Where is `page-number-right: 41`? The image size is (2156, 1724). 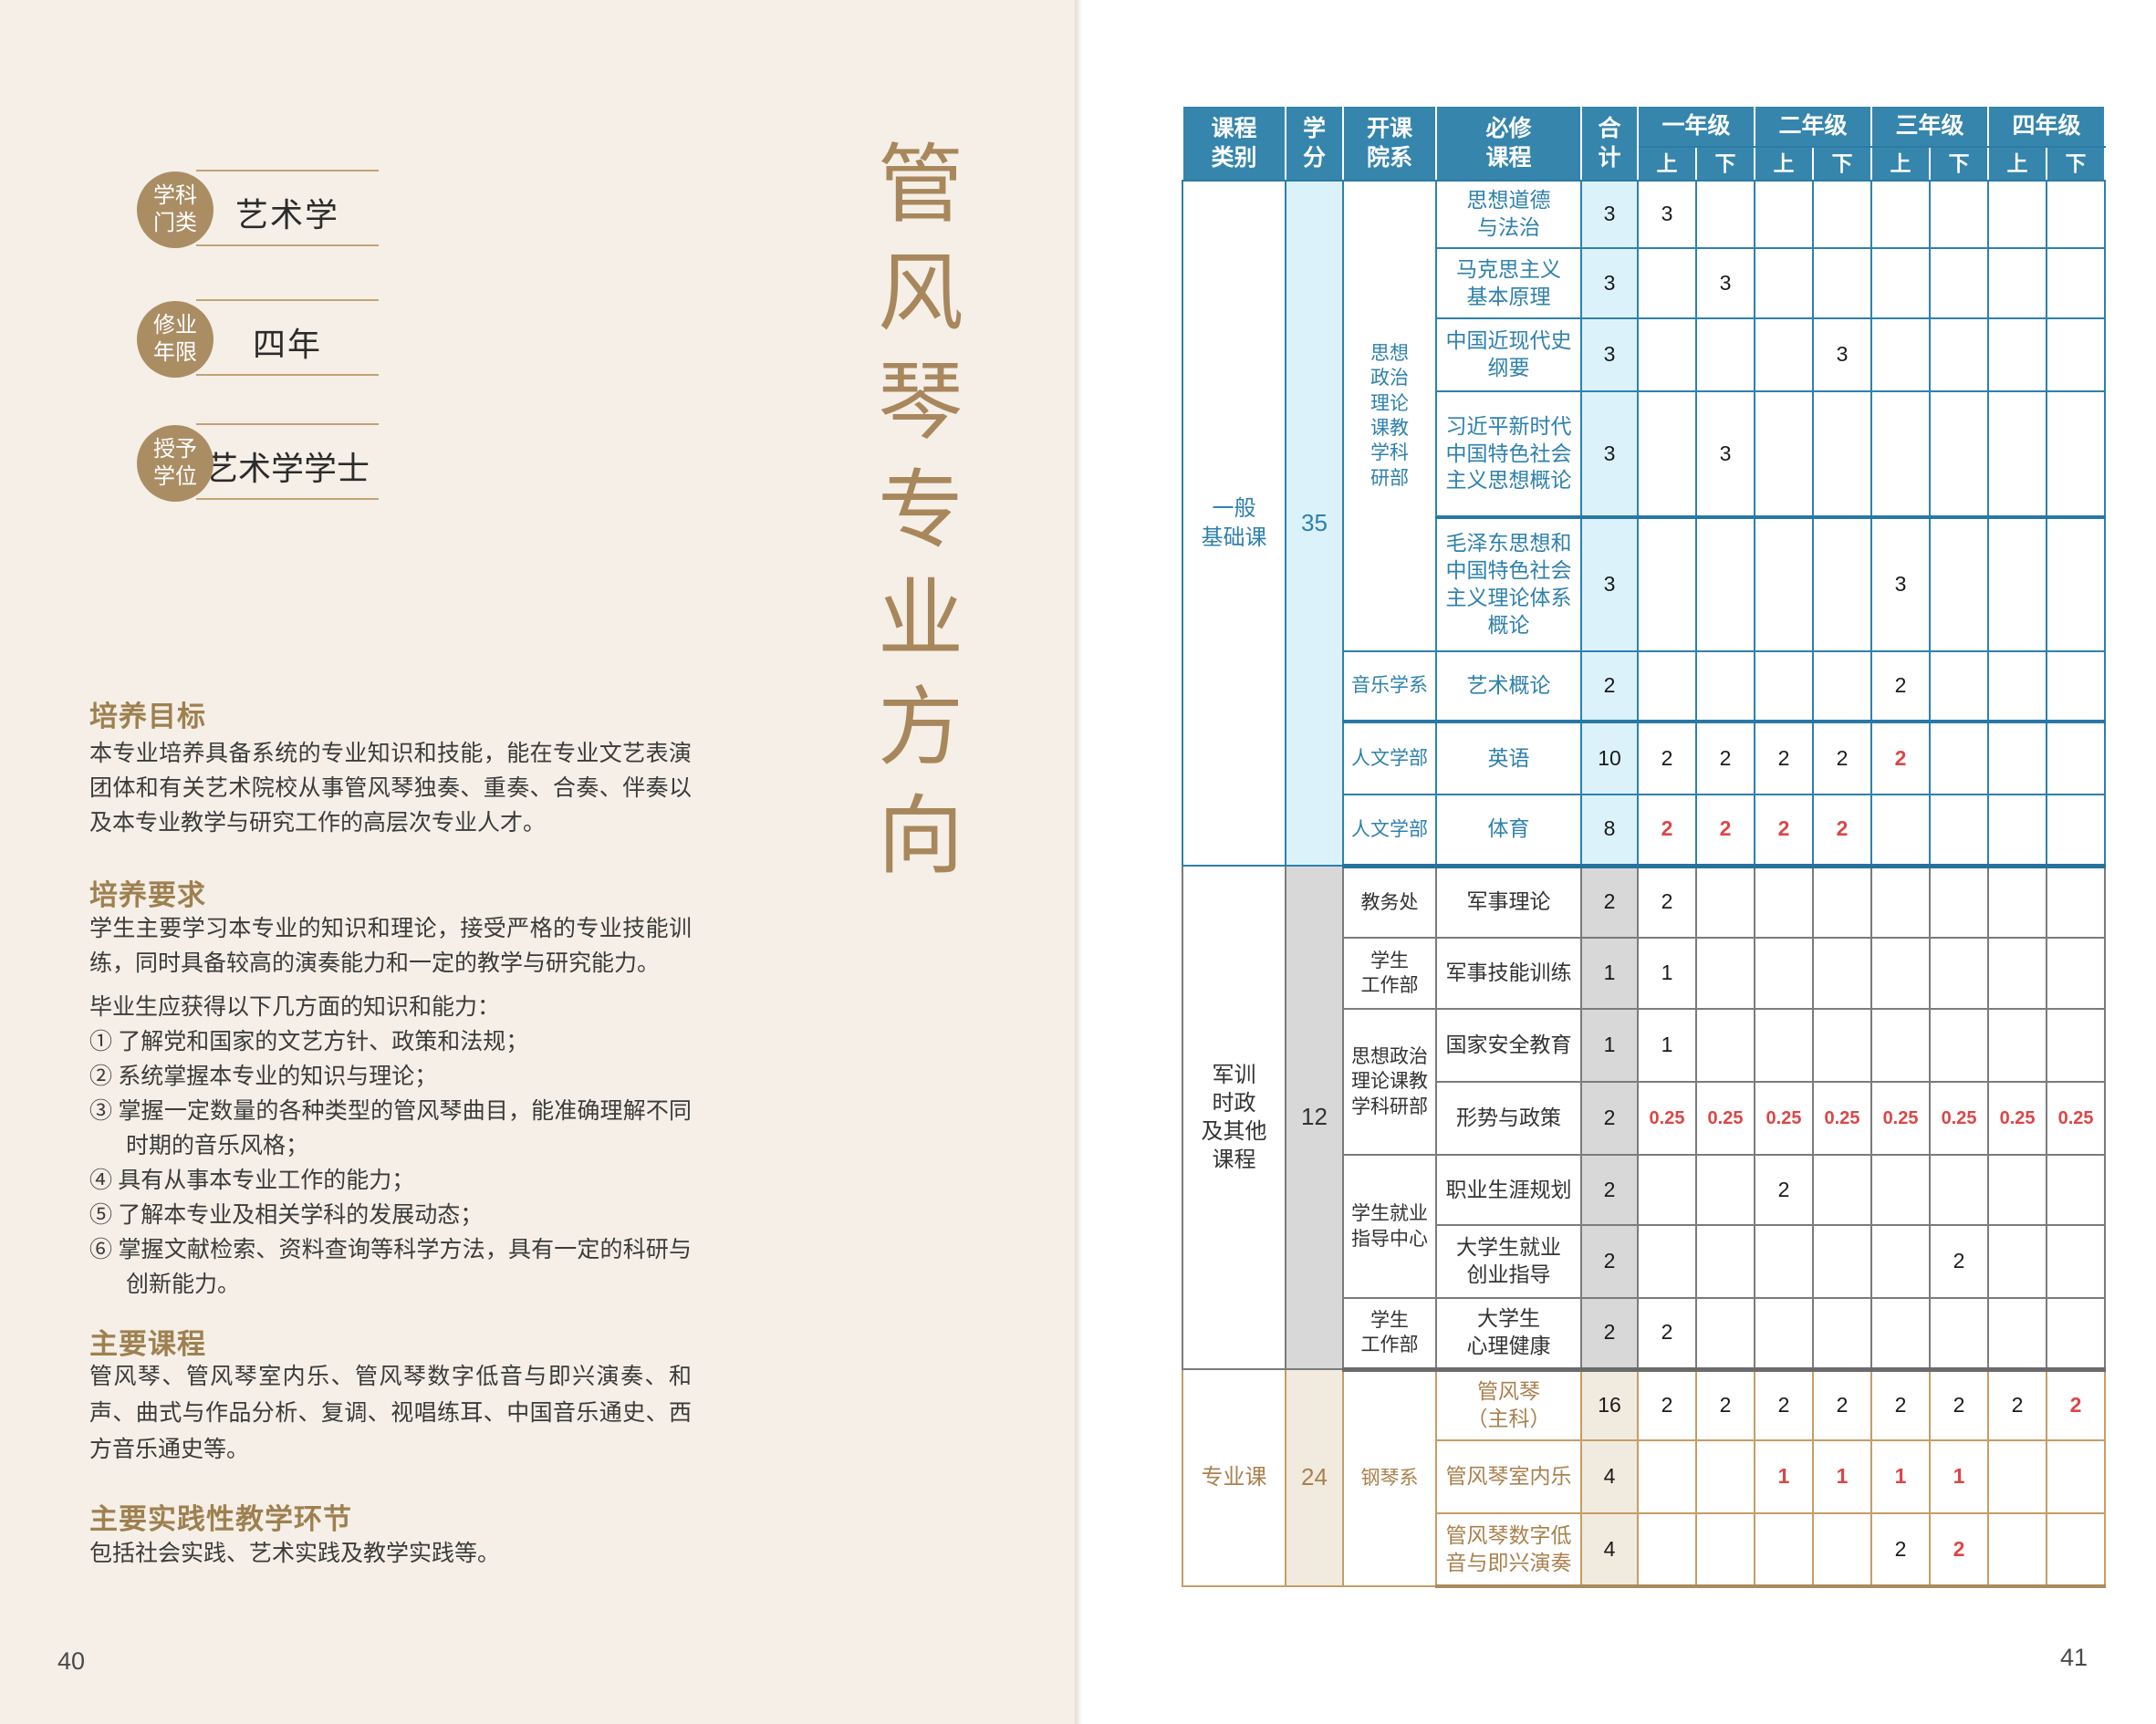 page-number-right: 41 is located at coordinates (2074, 1657).